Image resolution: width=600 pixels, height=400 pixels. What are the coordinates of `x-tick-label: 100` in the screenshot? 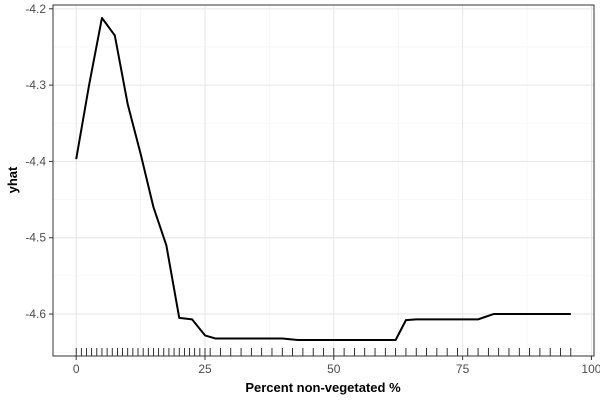 It's located at (590, 369).